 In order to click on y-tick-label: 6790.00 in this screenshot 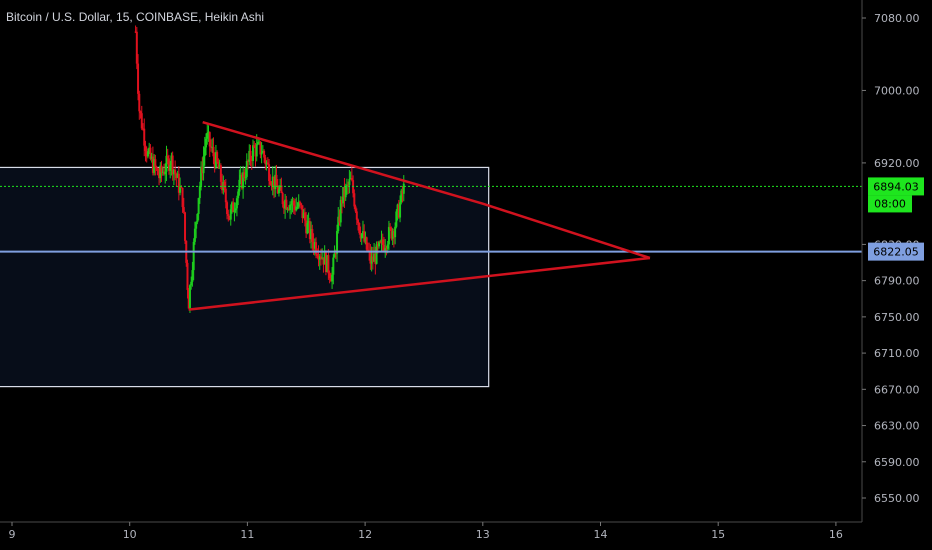, I will do `click(897, 281)`.